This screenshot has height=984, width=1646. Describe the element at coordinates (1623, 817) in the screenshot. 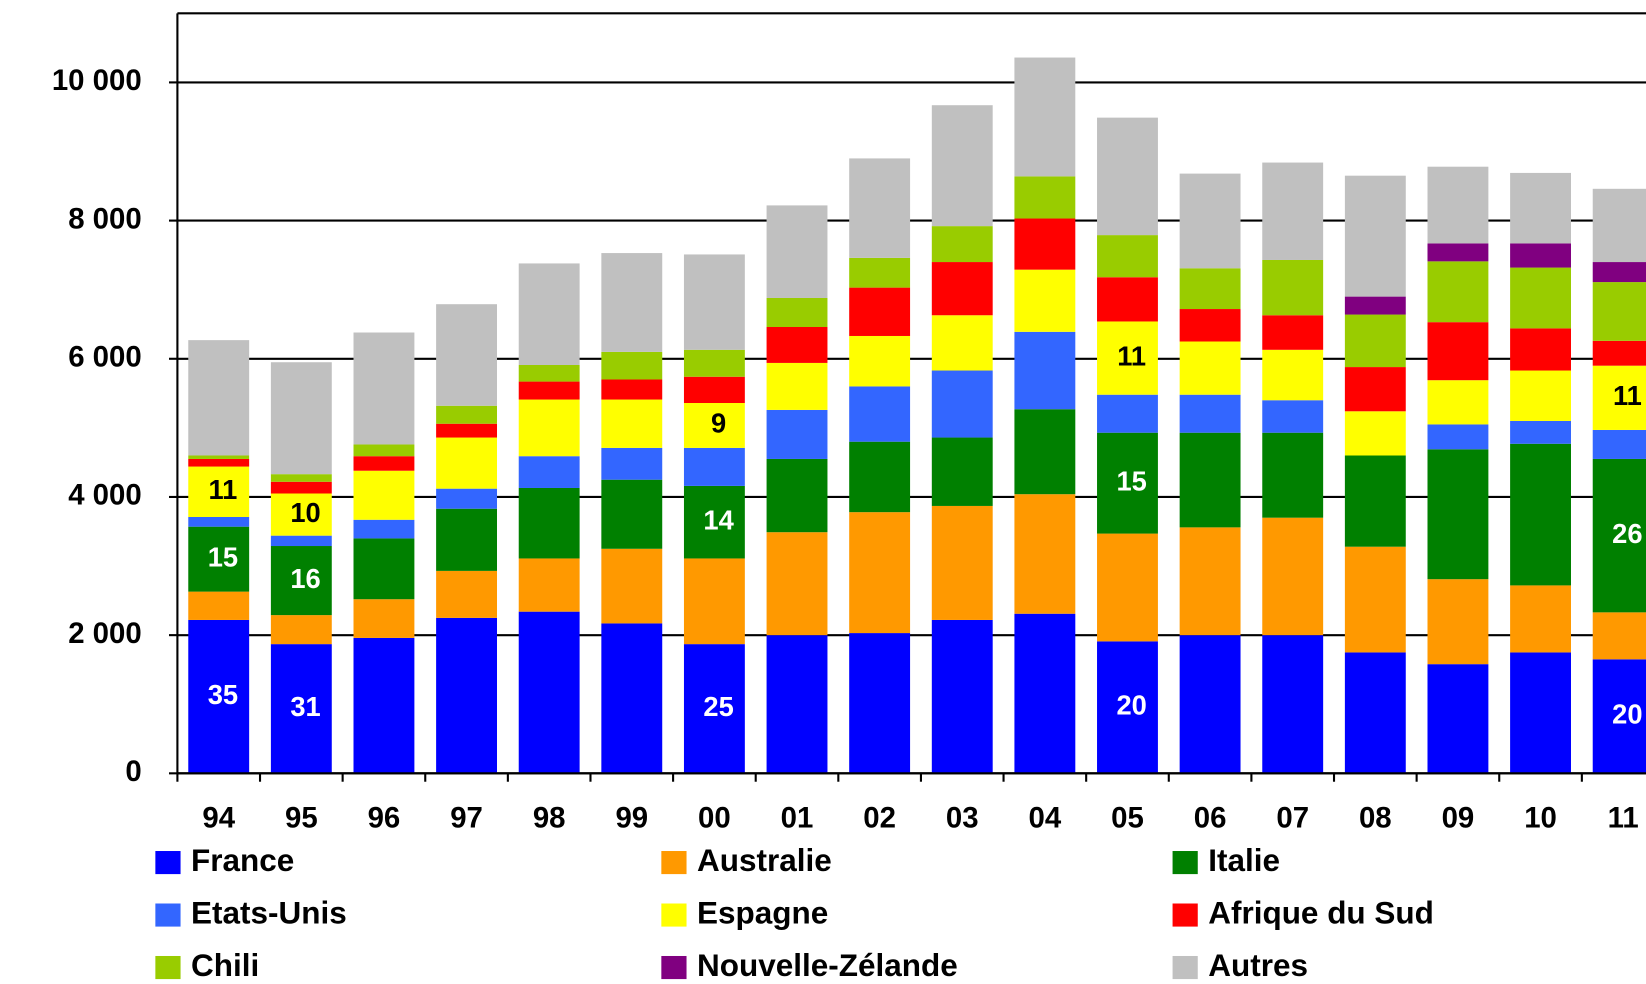

I see `x-tick-label: 11` at that location.